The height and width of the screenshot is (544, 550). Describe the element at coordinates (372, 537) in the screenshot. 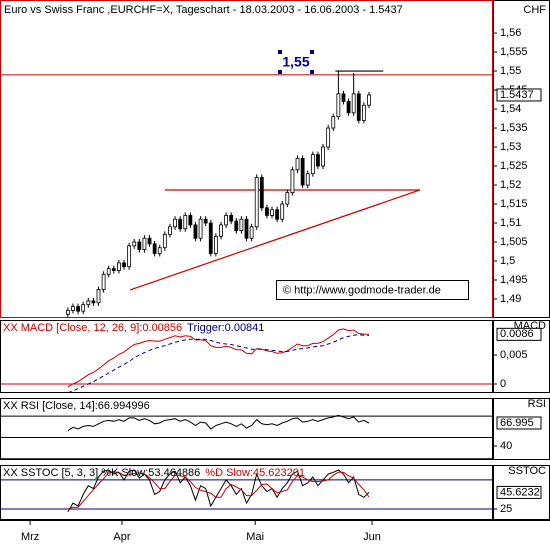

I see `x-tick-label: Jun` at that location.